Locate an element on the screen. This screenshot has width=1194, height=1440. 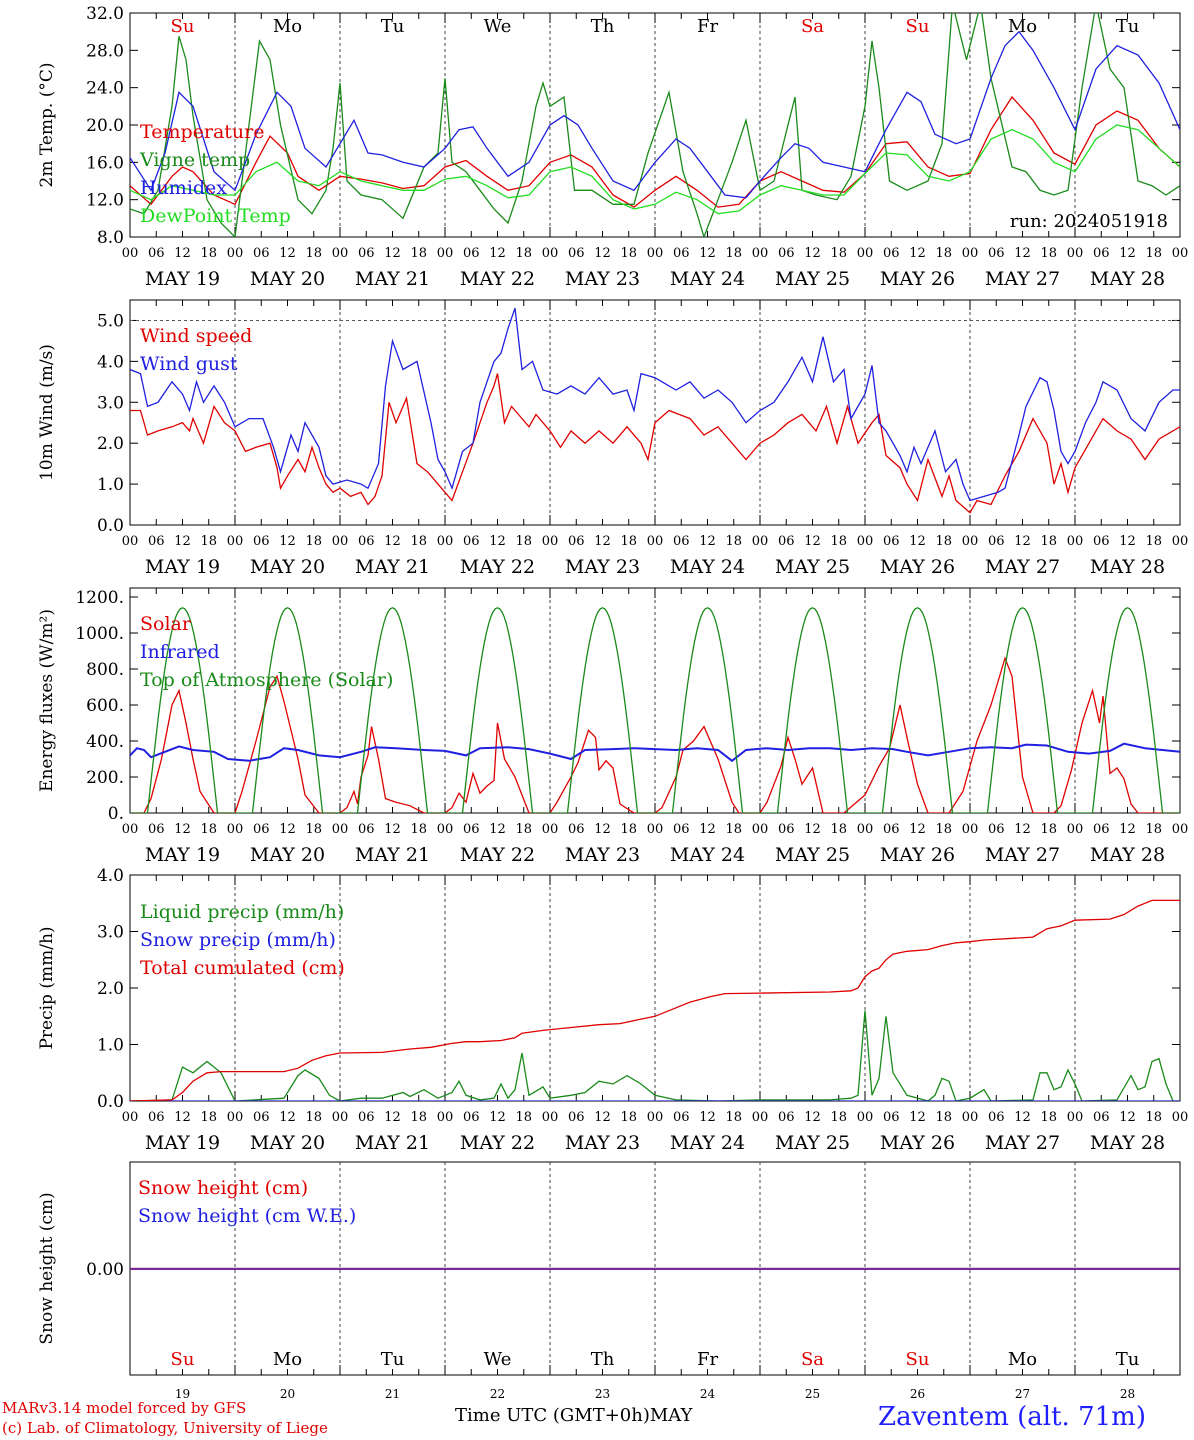
weekday-label: Th is located at coordinates (603, 1359).